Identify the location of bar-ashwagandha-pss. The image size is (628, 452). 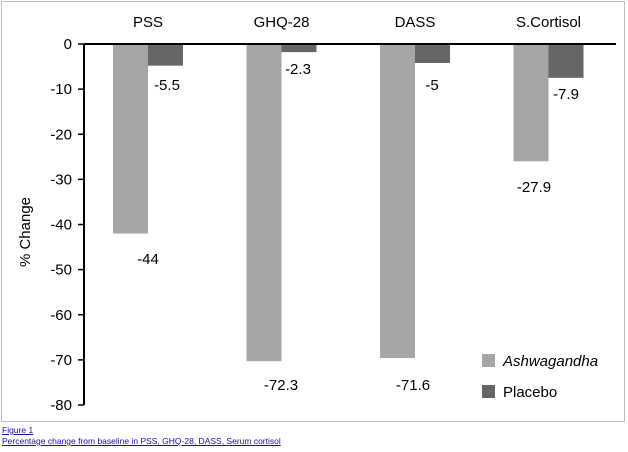
(130, 139).